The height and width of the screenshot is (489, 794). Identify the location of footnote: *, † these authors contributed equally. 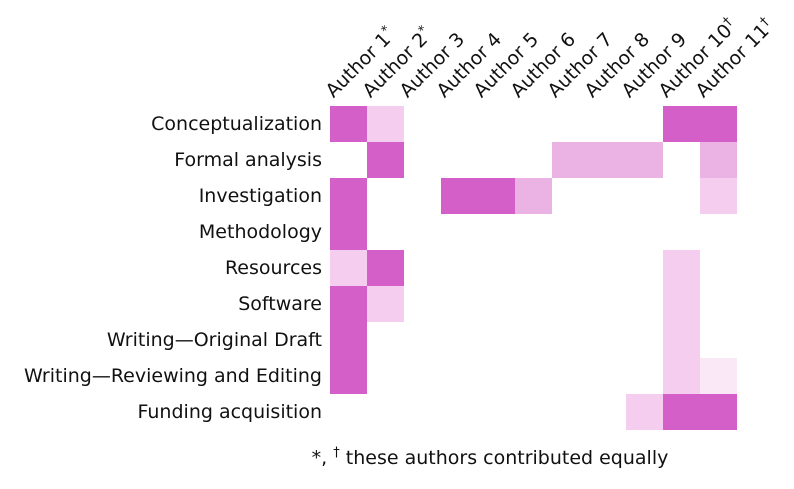
(490, 458).